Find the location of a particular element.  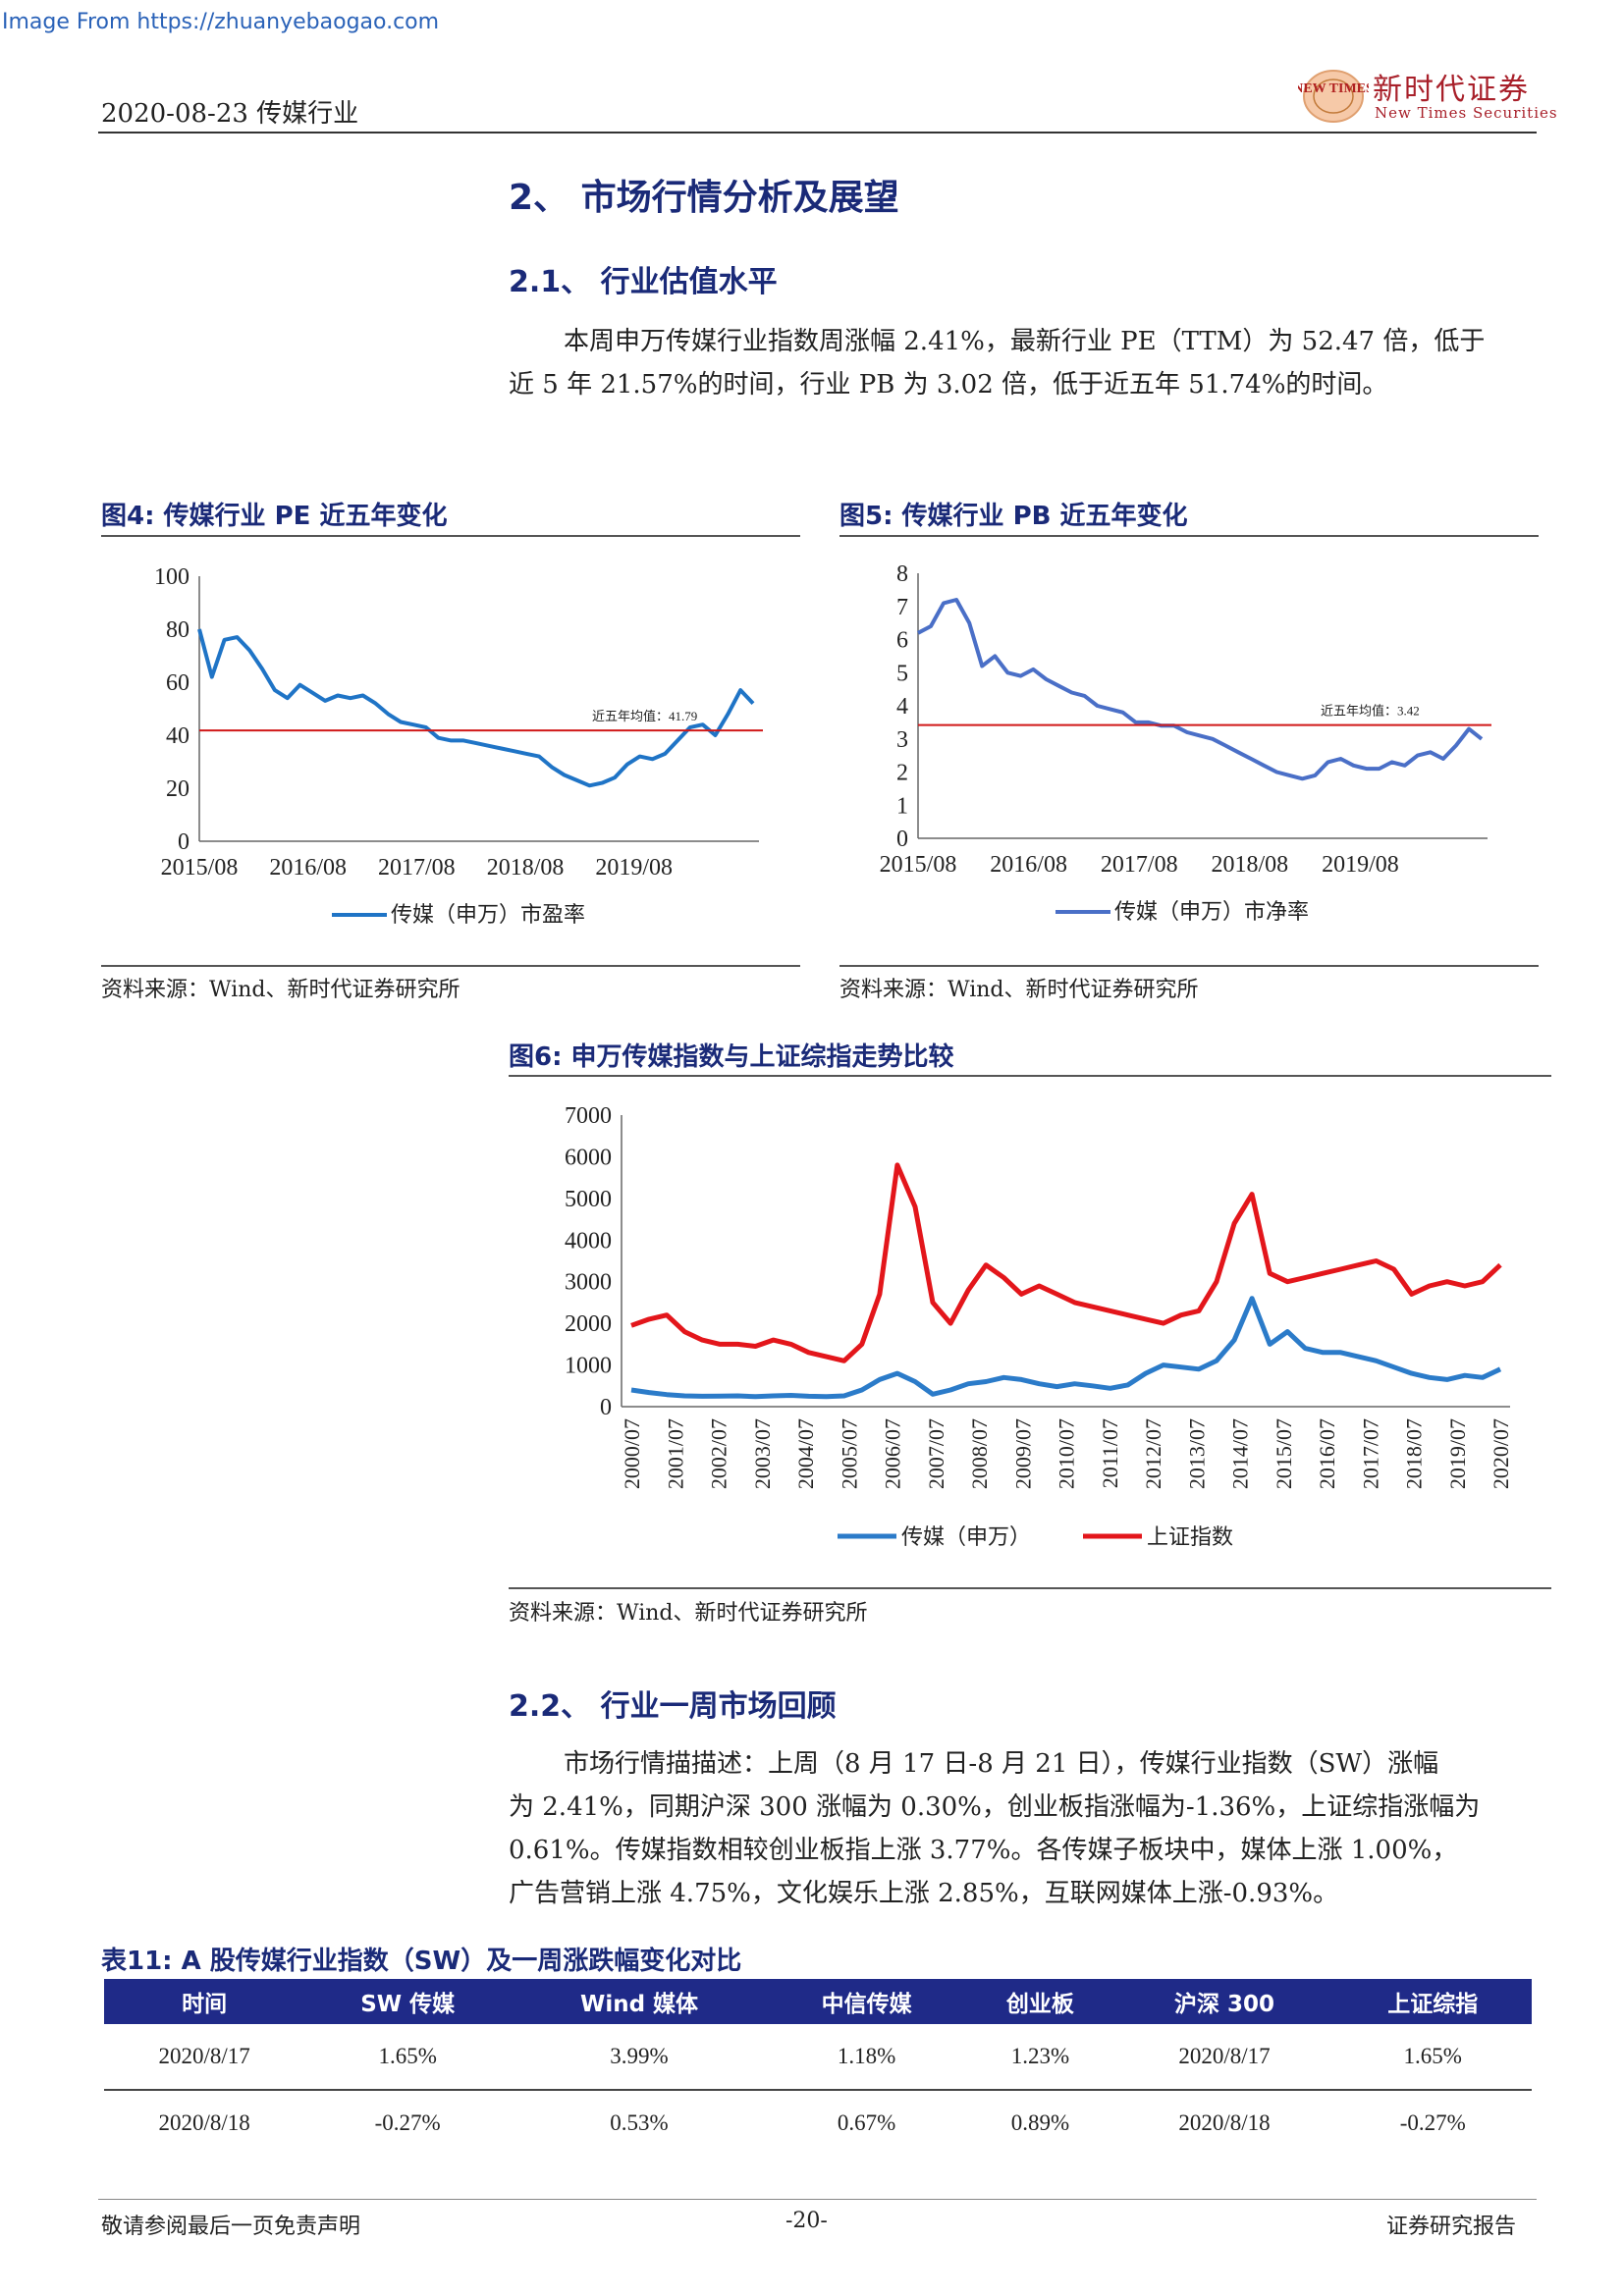

y-tick-label: 1000 is located at coordinates (588, 1366).